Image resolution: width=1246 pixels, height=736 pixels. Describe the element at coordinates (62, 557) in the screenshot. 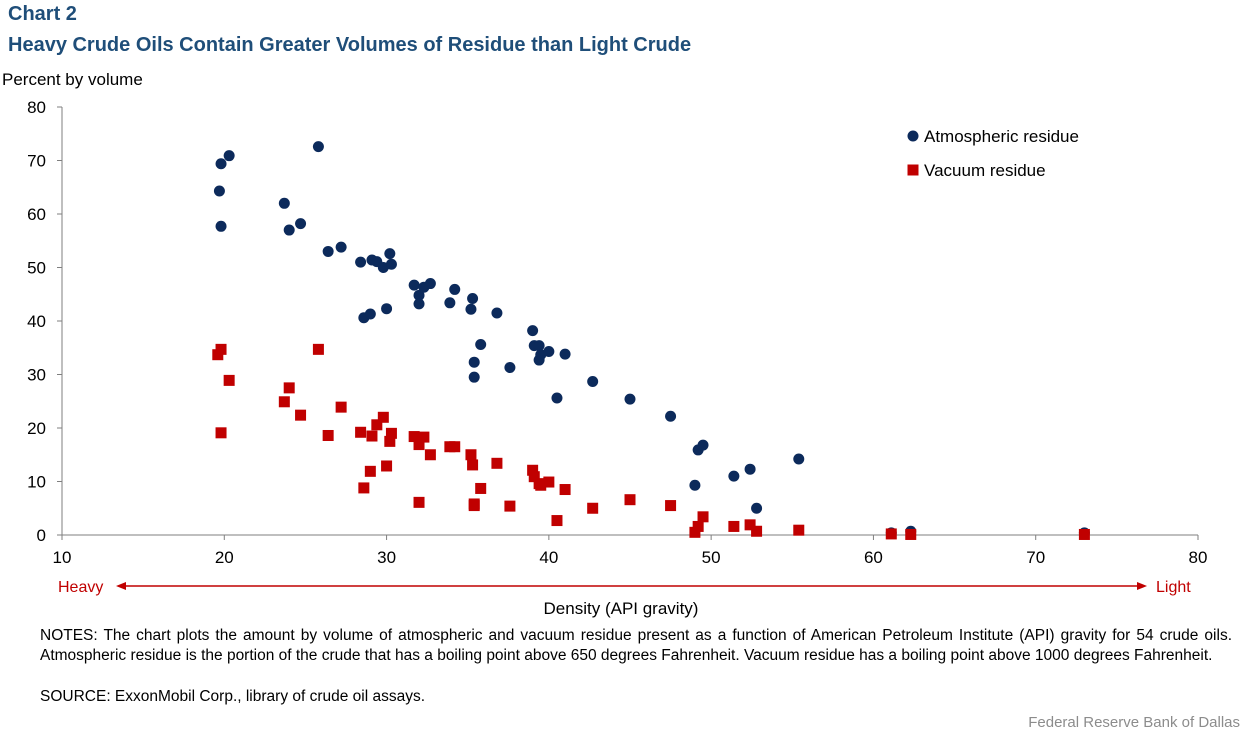

I see `x-tick-label: 10` at that location.